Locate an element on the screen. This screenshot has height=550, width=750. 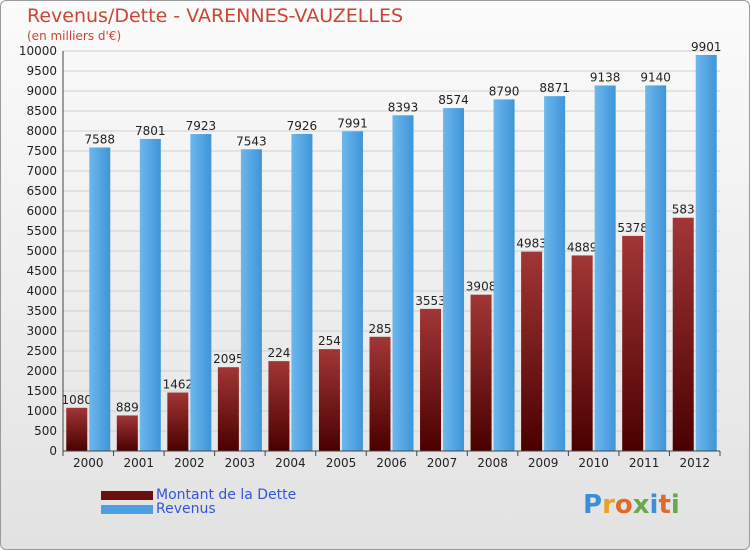
data-label-revenus: 7801 is located at coordinates (150, 131).